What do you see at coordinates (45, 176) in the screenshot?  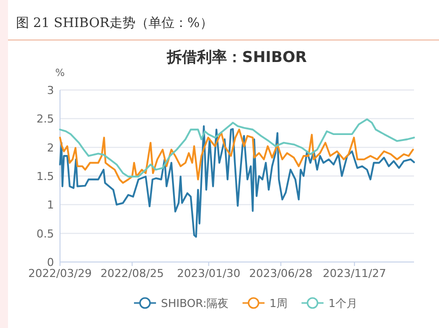 I see `y-tick-label: 1.5` at bounding box center [45, 176].